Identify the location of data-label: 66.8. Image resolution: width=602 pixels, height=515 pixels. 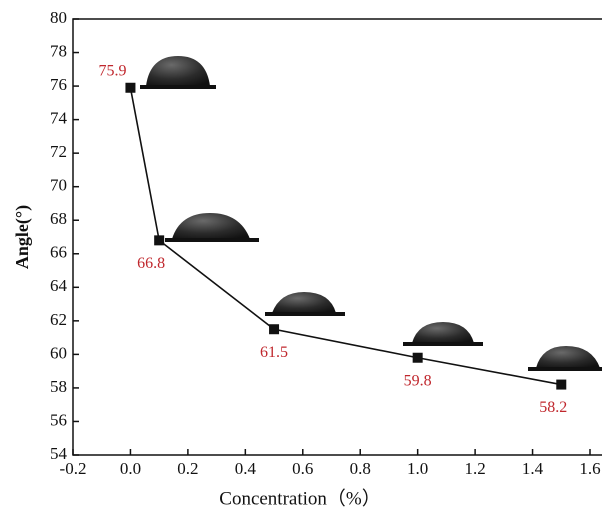
(151, 263).